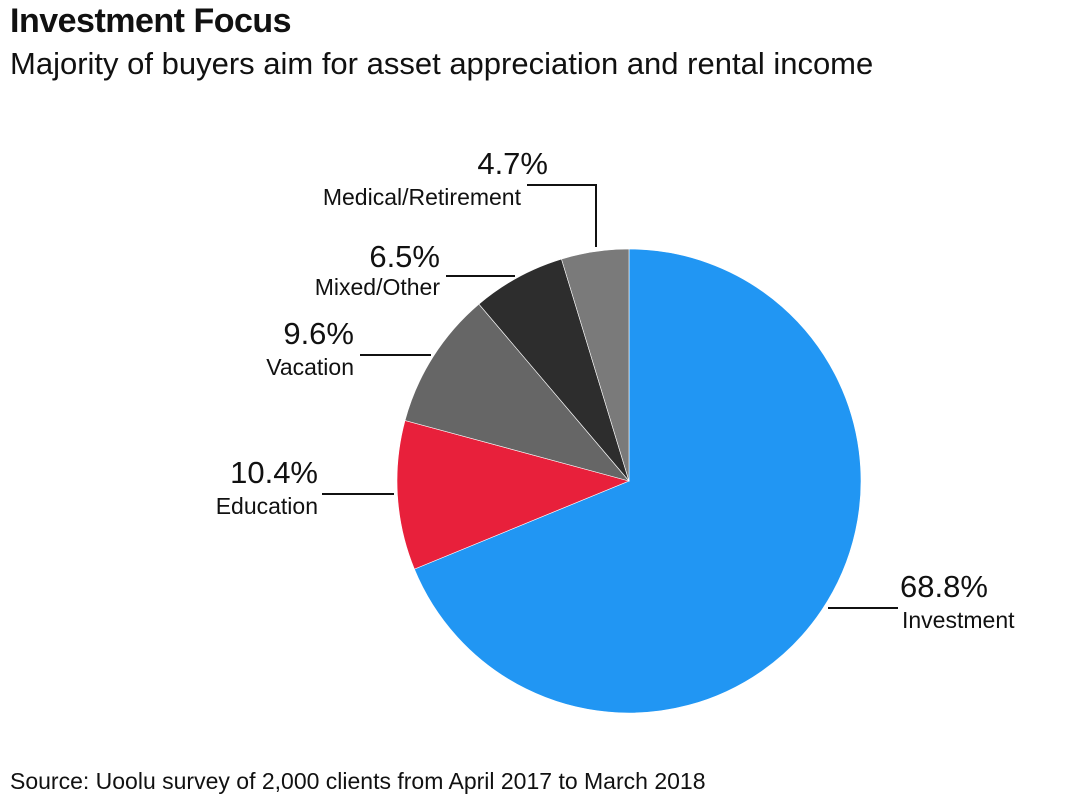 Image resolution: width=1066 pixels, height=804 pixels. I want to click on pie-slice-medical-retirement, so click(595, 365).